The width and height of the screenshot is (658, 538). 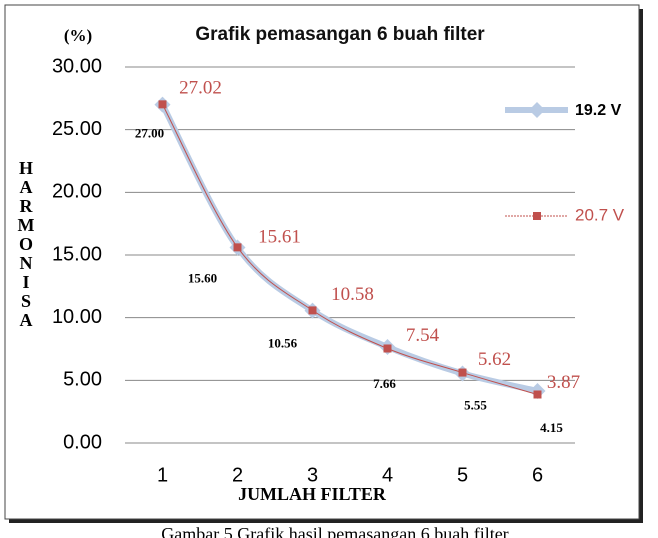 What do you see at coordinates (387, 475) in the screenshot?
I see `x-tick-label: 4` at bounding box center [387, 475].